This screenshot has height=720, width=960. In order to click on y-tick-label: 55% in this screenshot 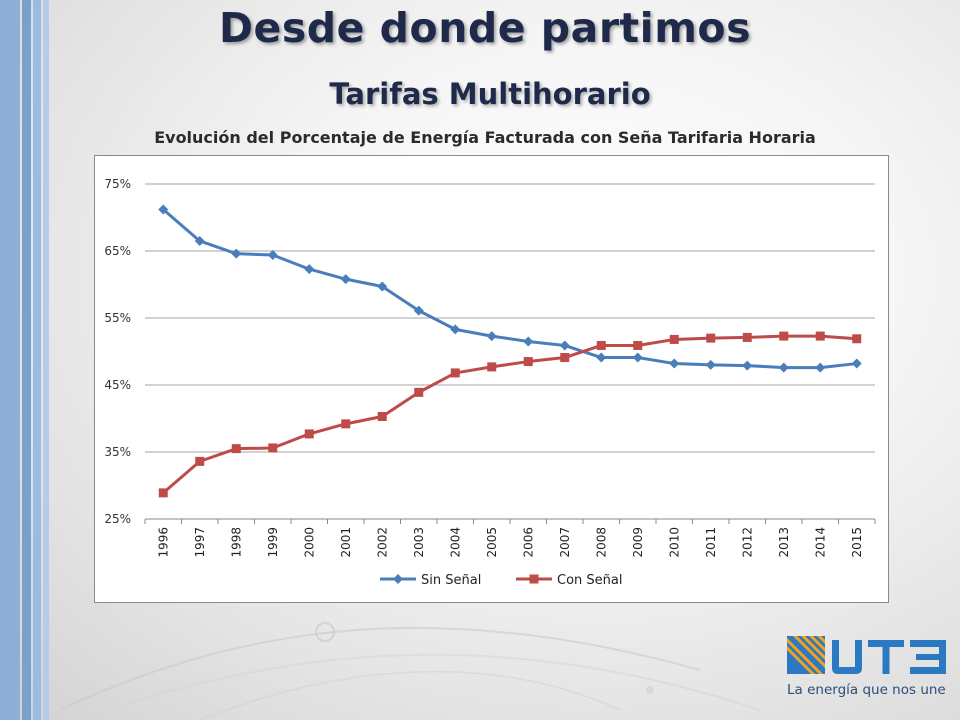, I will do `click(117, 318)`.